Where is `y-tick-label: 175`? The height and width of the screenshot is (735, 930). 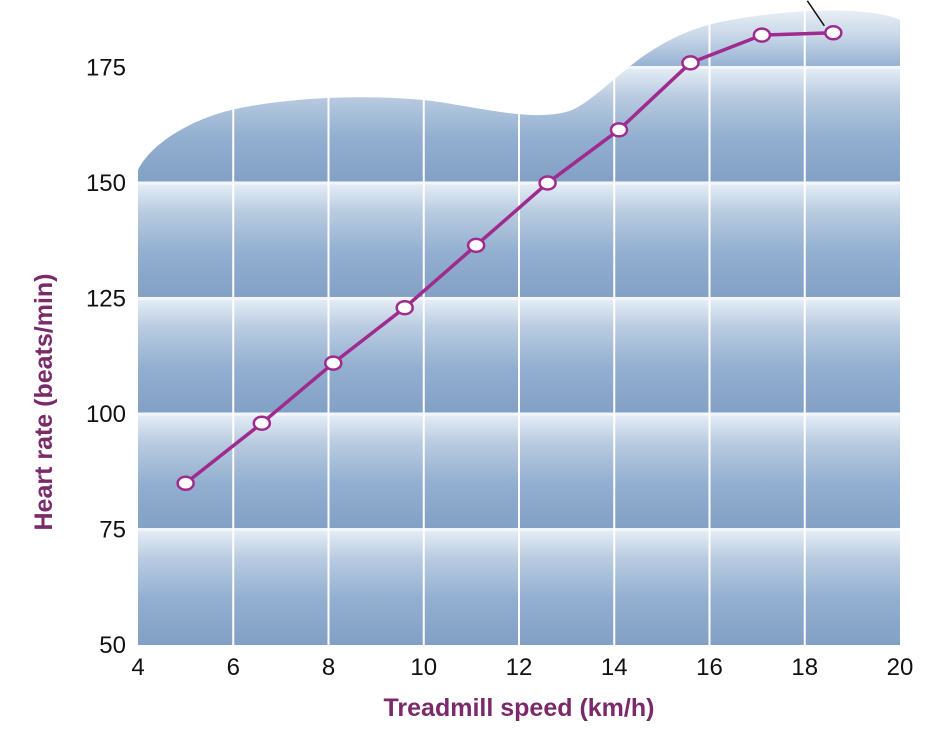
y-tick-label: 175 is located at coordinates (106, 67).